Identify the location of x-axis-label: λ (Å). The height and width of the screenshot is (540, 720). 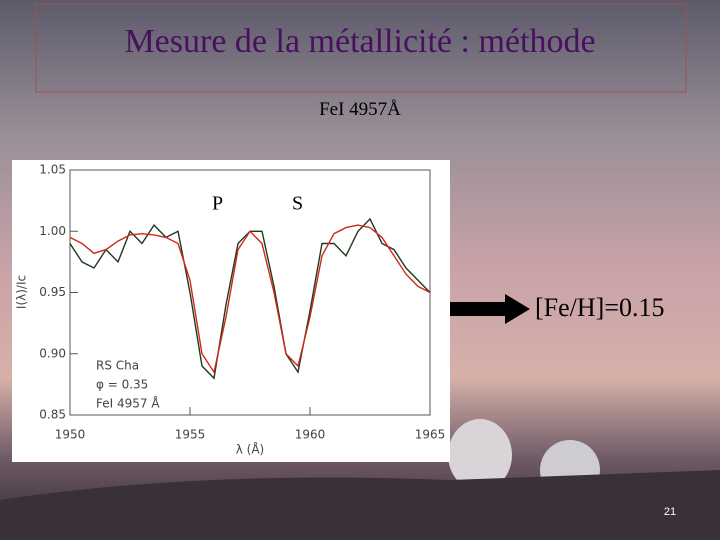
(250, 449).